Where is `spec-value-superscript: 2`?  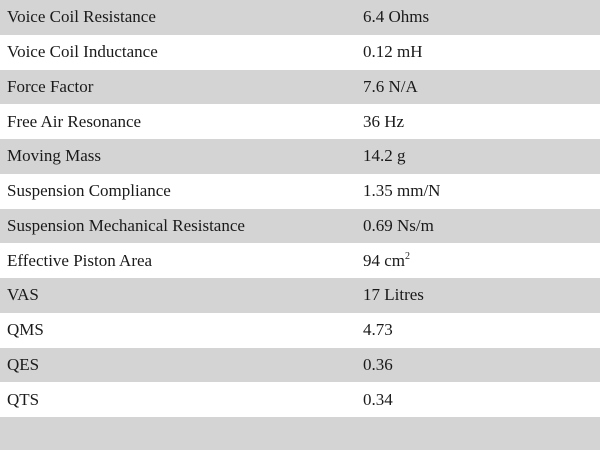 spec-value-superscript: 2 is located at coordinates (408, 256).